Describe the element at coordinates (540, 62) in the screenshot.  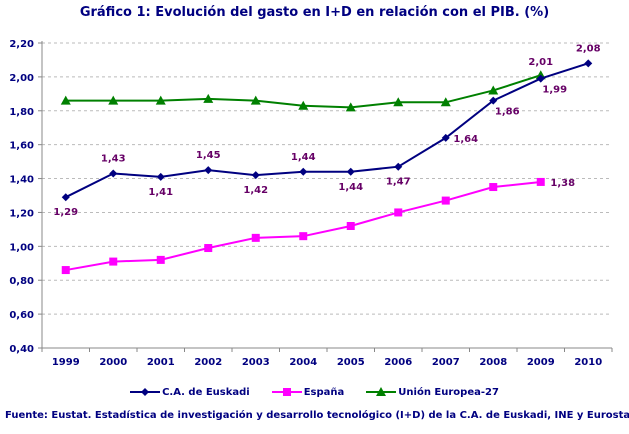
I see `data-label: 2,01` at that location.